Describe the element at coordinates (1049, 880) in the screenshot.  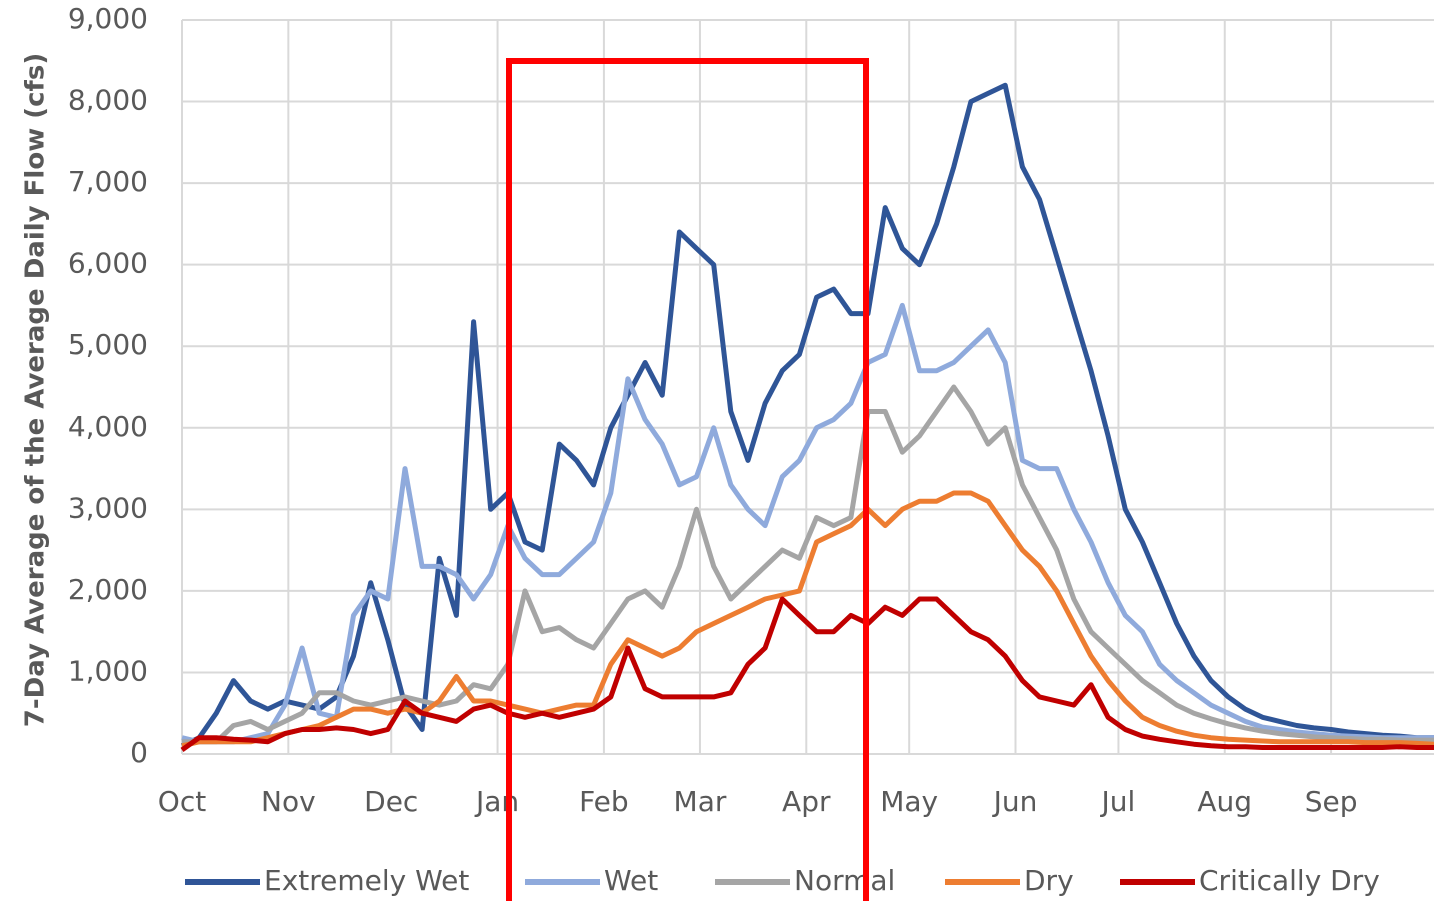
I see `legend-label: Dry` at that location.